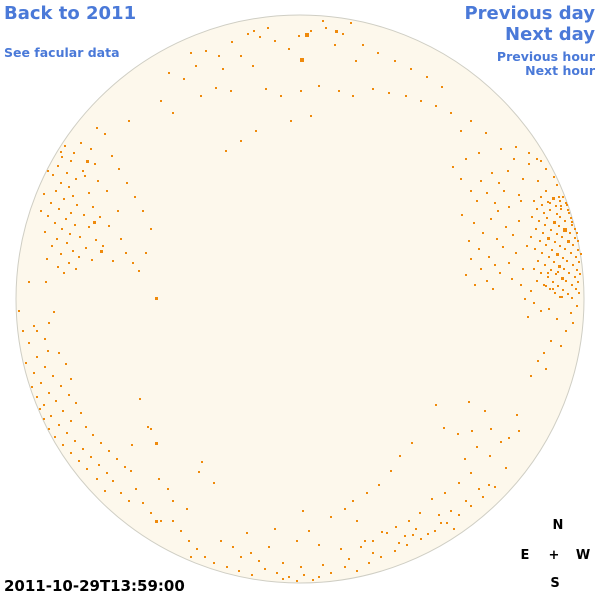 The height and width of the screenshot is (600, 600). What do you see at coordinates (554, 555) in the screenshot?
I see `compass-center-cross: +` at bounding box center [554, 555].